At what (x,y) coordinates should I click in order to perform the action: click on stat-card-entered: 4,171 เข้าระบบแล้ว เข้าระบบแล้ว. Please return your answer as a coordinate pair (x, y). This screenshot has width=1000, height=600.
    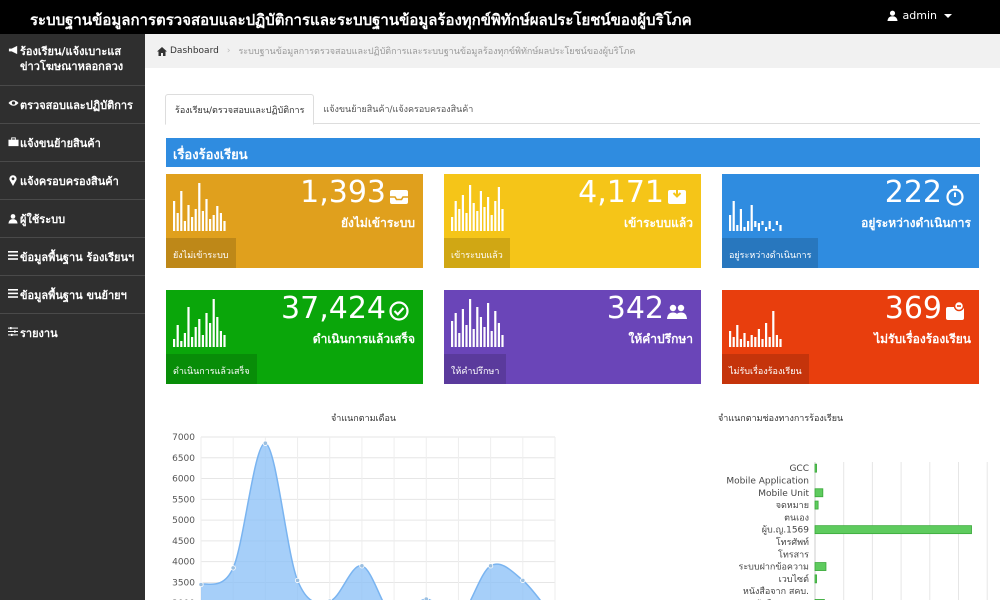
    Looking at the image, I should click on (572, 221).